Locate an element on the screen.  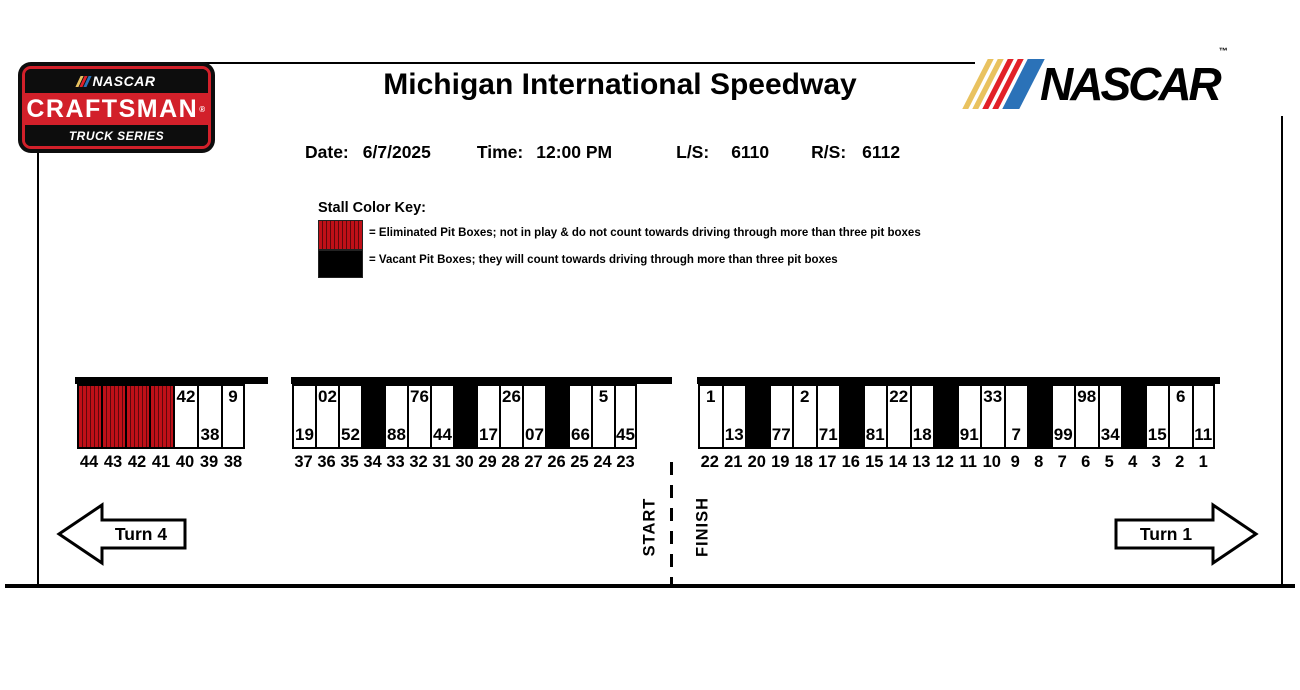
car-number: 07 is located at coordinates (534, 435).